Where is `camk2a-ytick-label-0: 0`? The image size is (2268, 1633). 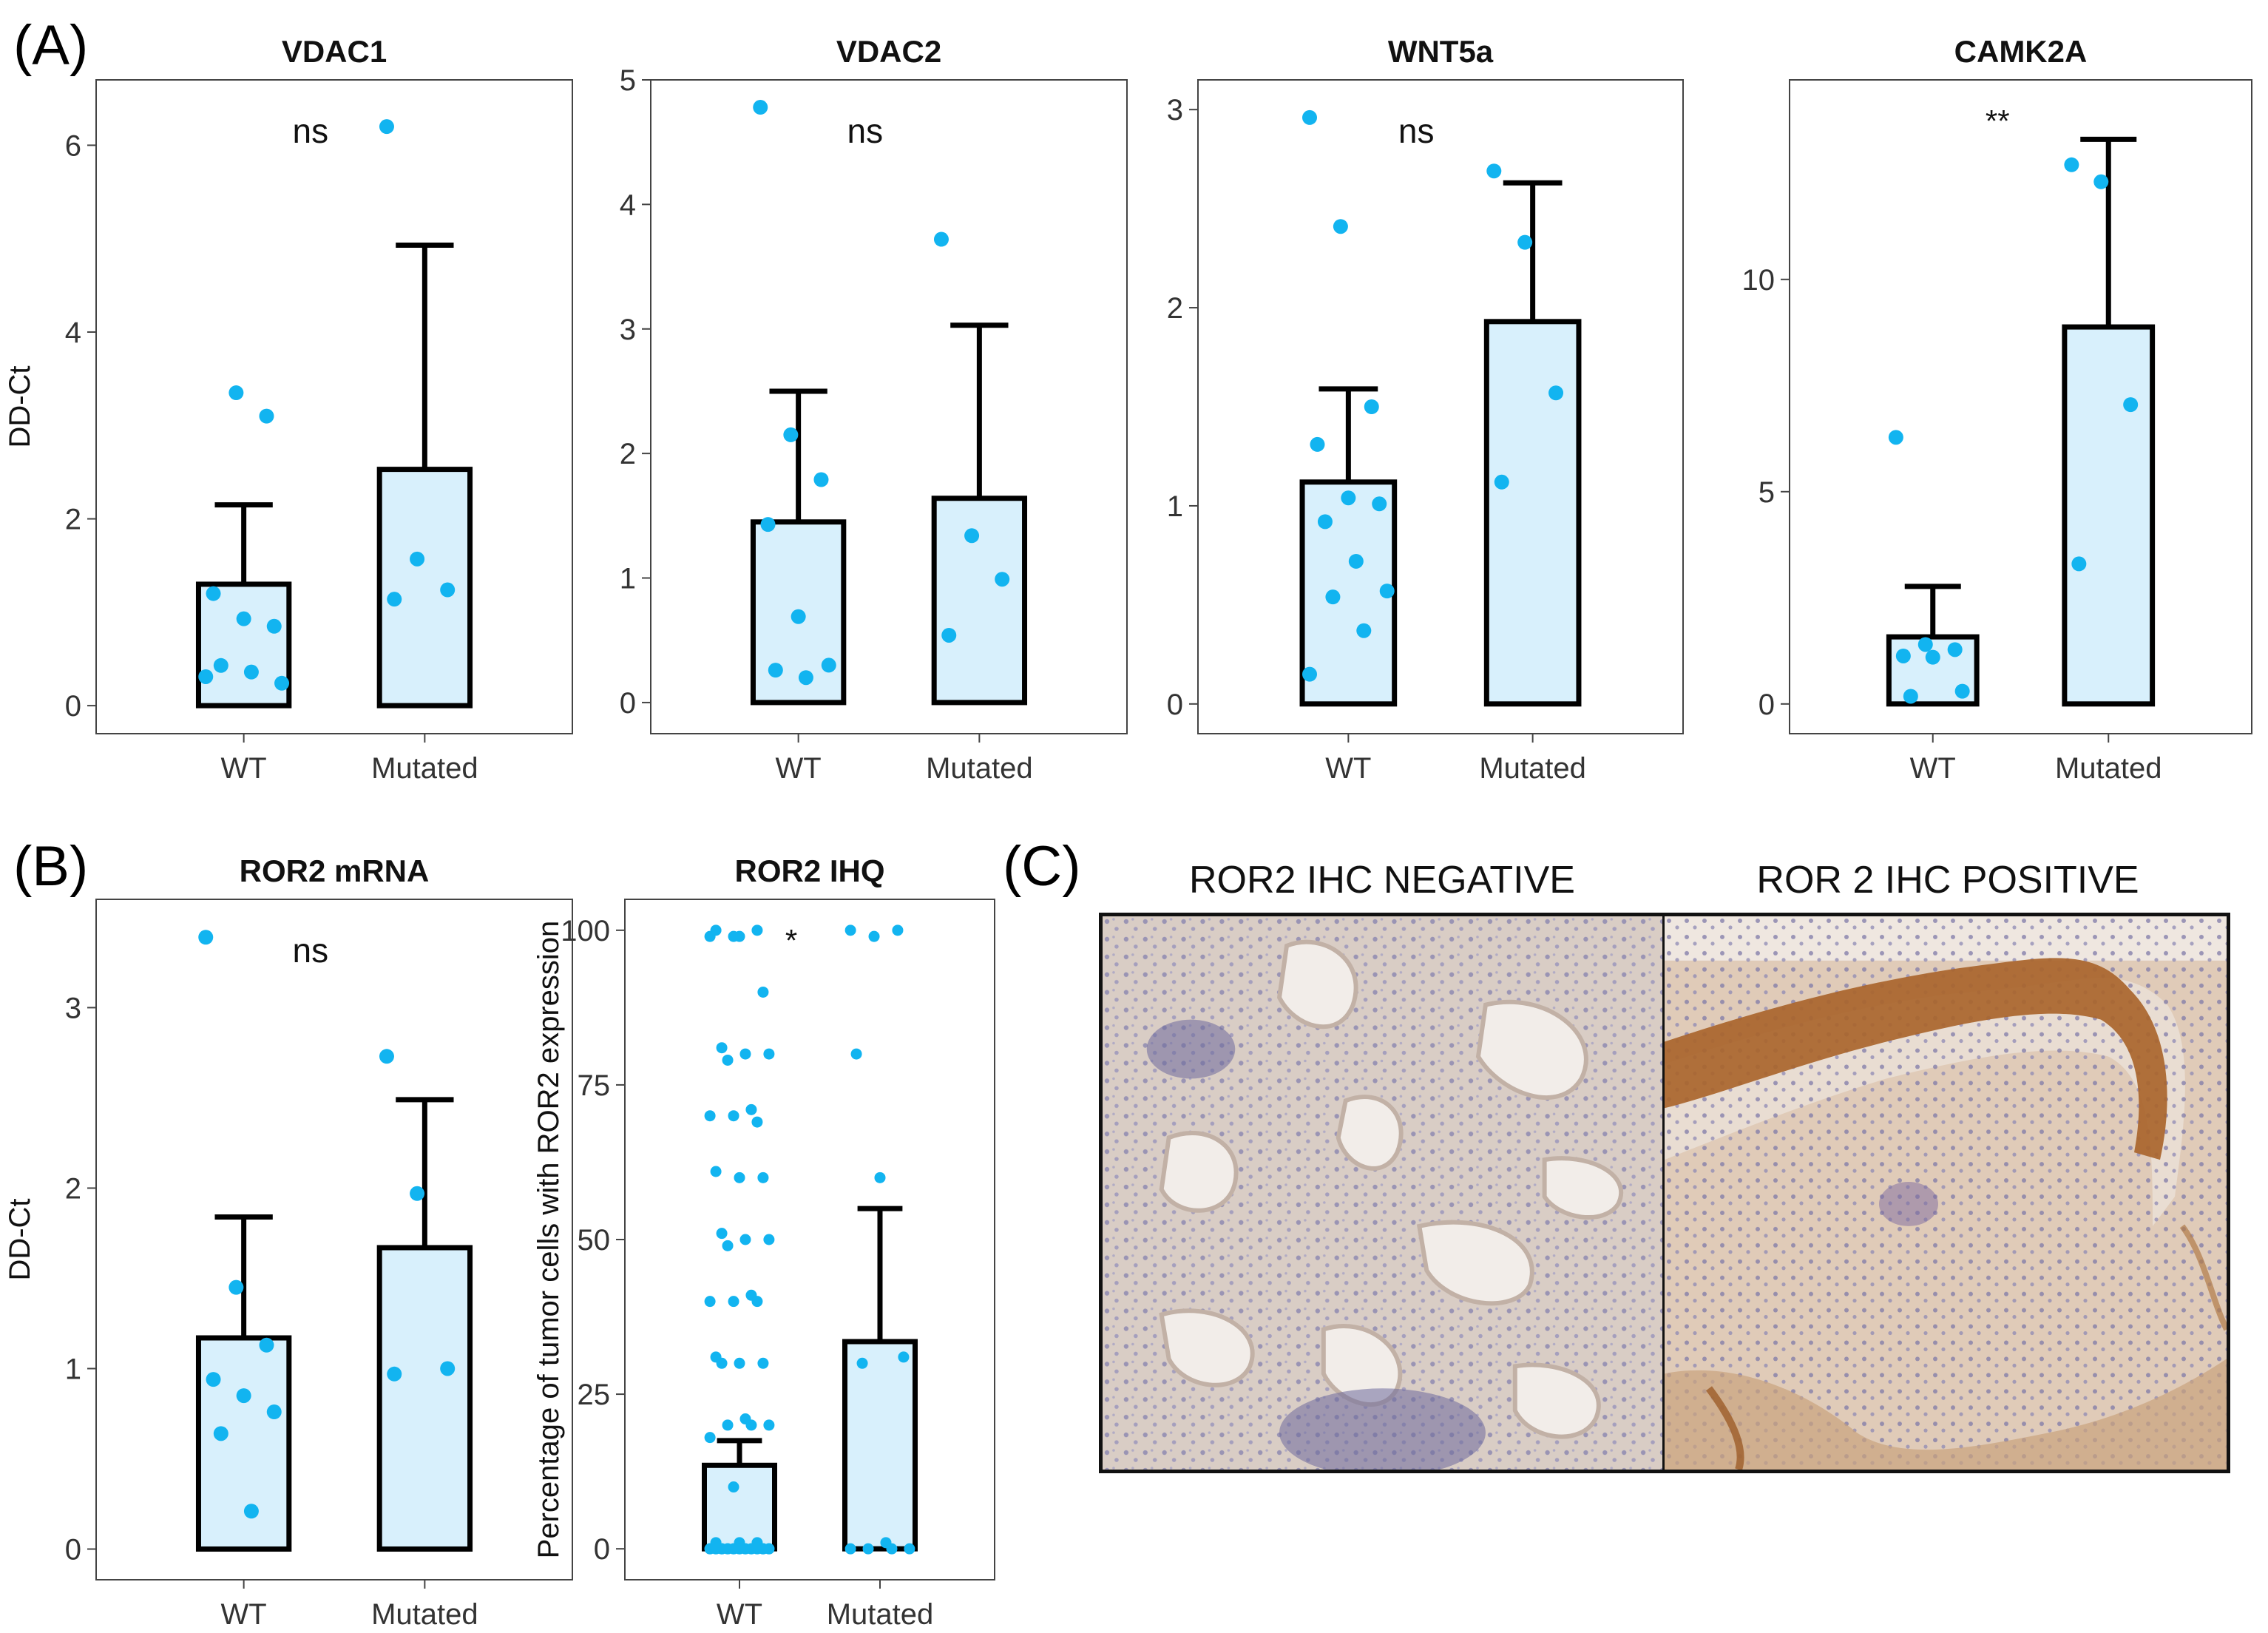 camk2a-ytick-label-0: 0 is located at coordinates (1767, 705).